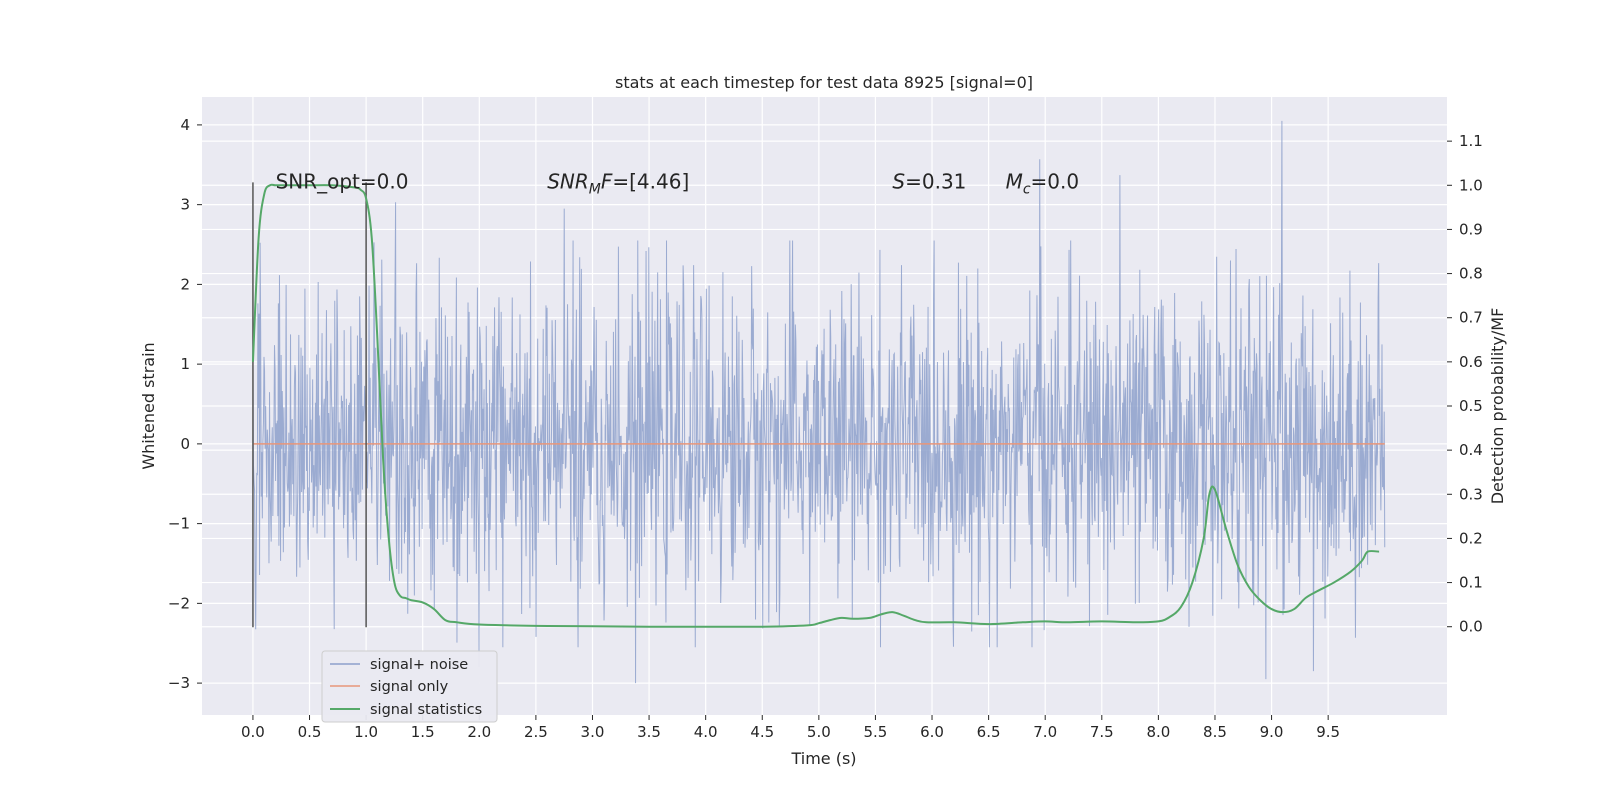  What do you see at coordinates (536, 732) in the screenshot?
I see `x-tick-label-2-5: 2.5` at bounding box center [536, 732].